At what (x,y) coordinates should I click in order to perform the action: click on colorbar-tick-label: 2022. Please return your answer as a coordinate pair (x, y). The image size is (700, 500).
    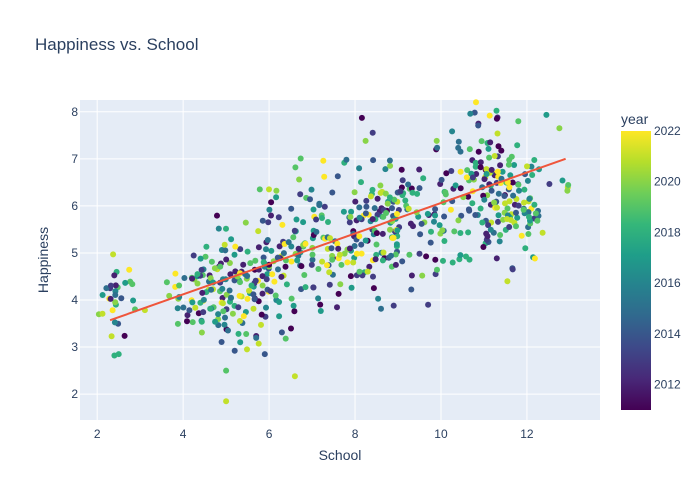
    Looking at the image, I should click on (667, 131).